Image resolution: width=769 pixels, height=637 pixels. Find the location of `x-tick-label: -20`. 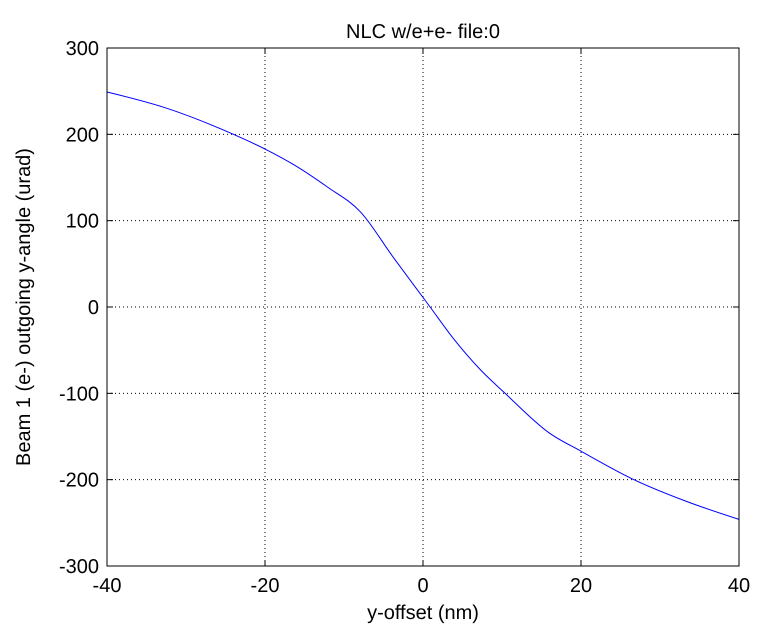

x-tick-label: -20 is located at coordinates (265, 586).